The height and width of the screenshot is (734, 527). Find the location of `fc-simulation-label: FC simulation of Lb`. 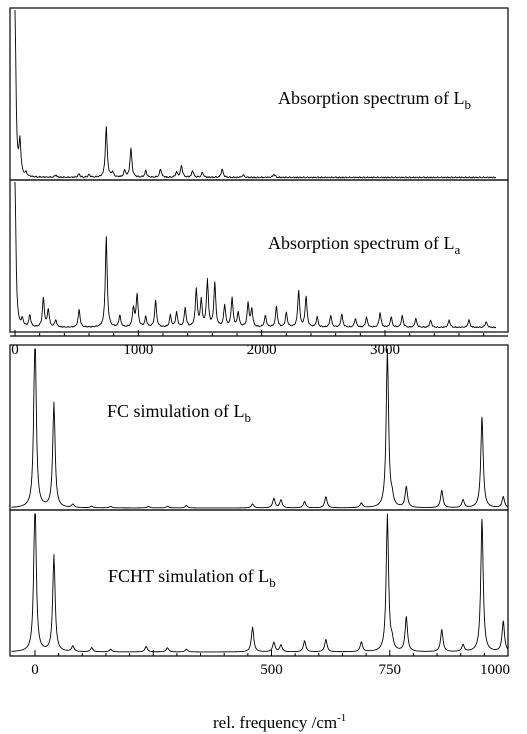

fc-simulation-label: FC simulation of Lb is located at coordinates (179, 413).